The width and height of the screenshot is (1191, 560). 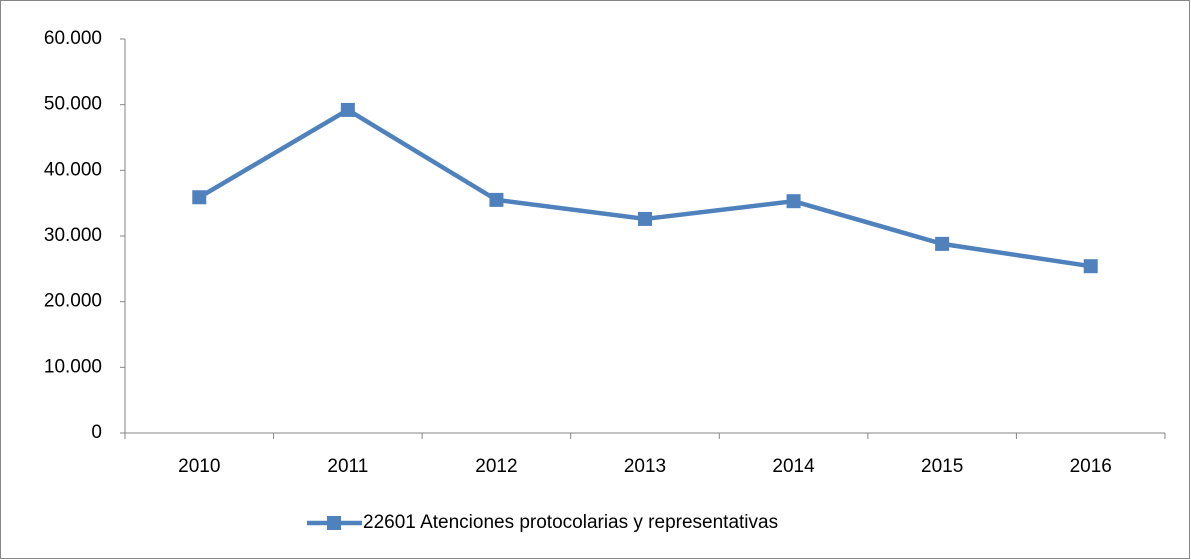 What do you see at coordinates (1091, 466) in the screenshot?
I see `x-tick-label: 2016` at bounding box center [1091, 466].